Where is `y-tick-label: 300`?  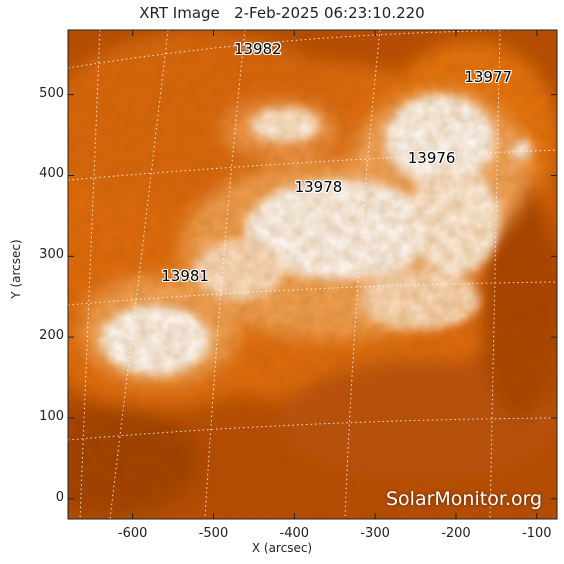 y-tick-label: 300 is located at coordinates (51, 255).